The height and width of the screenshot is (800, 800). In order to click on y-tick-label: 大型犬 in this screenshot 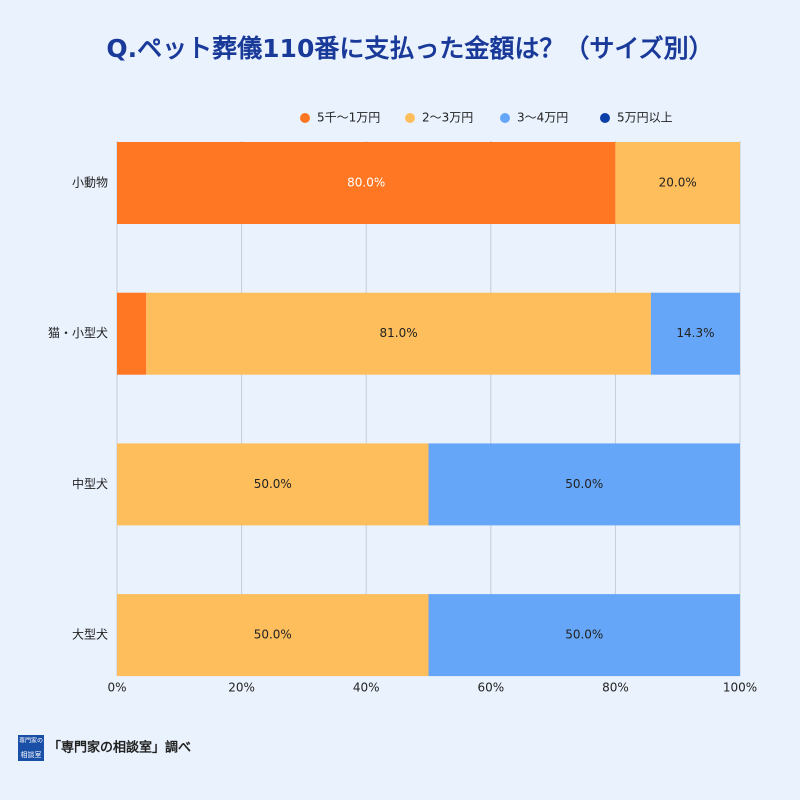, I will do `click(90, 635)`.